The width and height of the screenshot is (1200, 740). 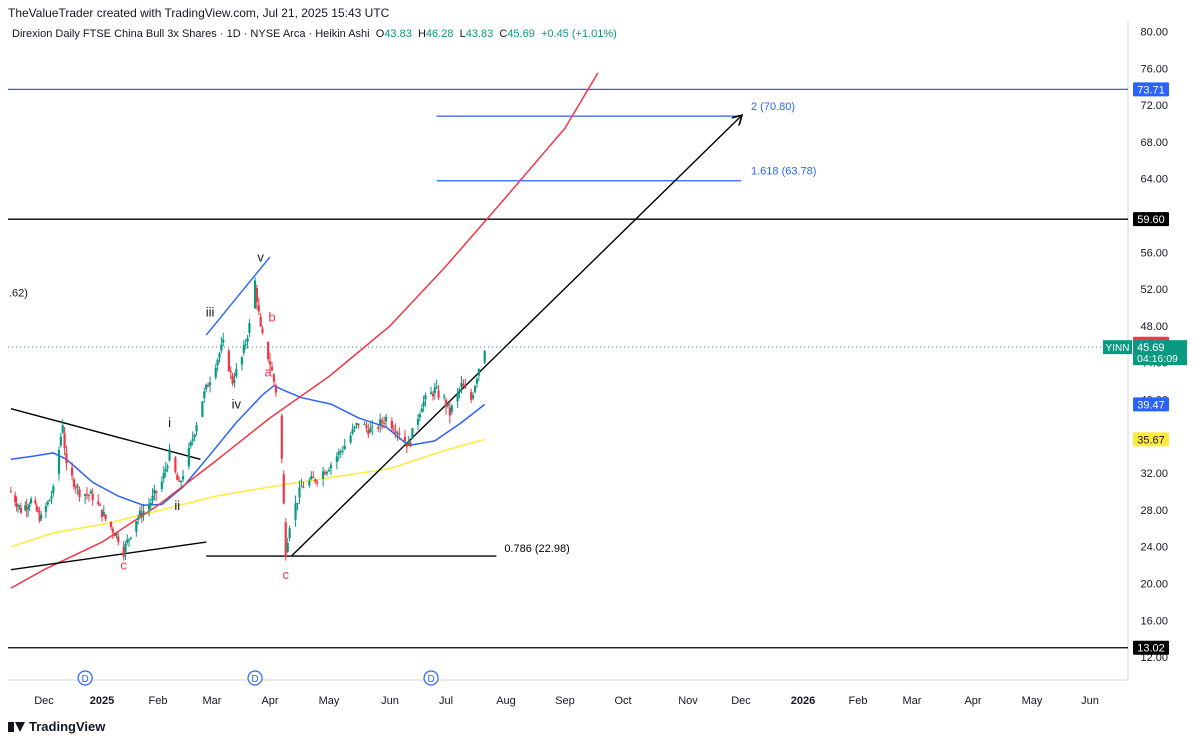 I want to click on bar-countdown-text: 04:16:09, so click(x=1157, y=359).